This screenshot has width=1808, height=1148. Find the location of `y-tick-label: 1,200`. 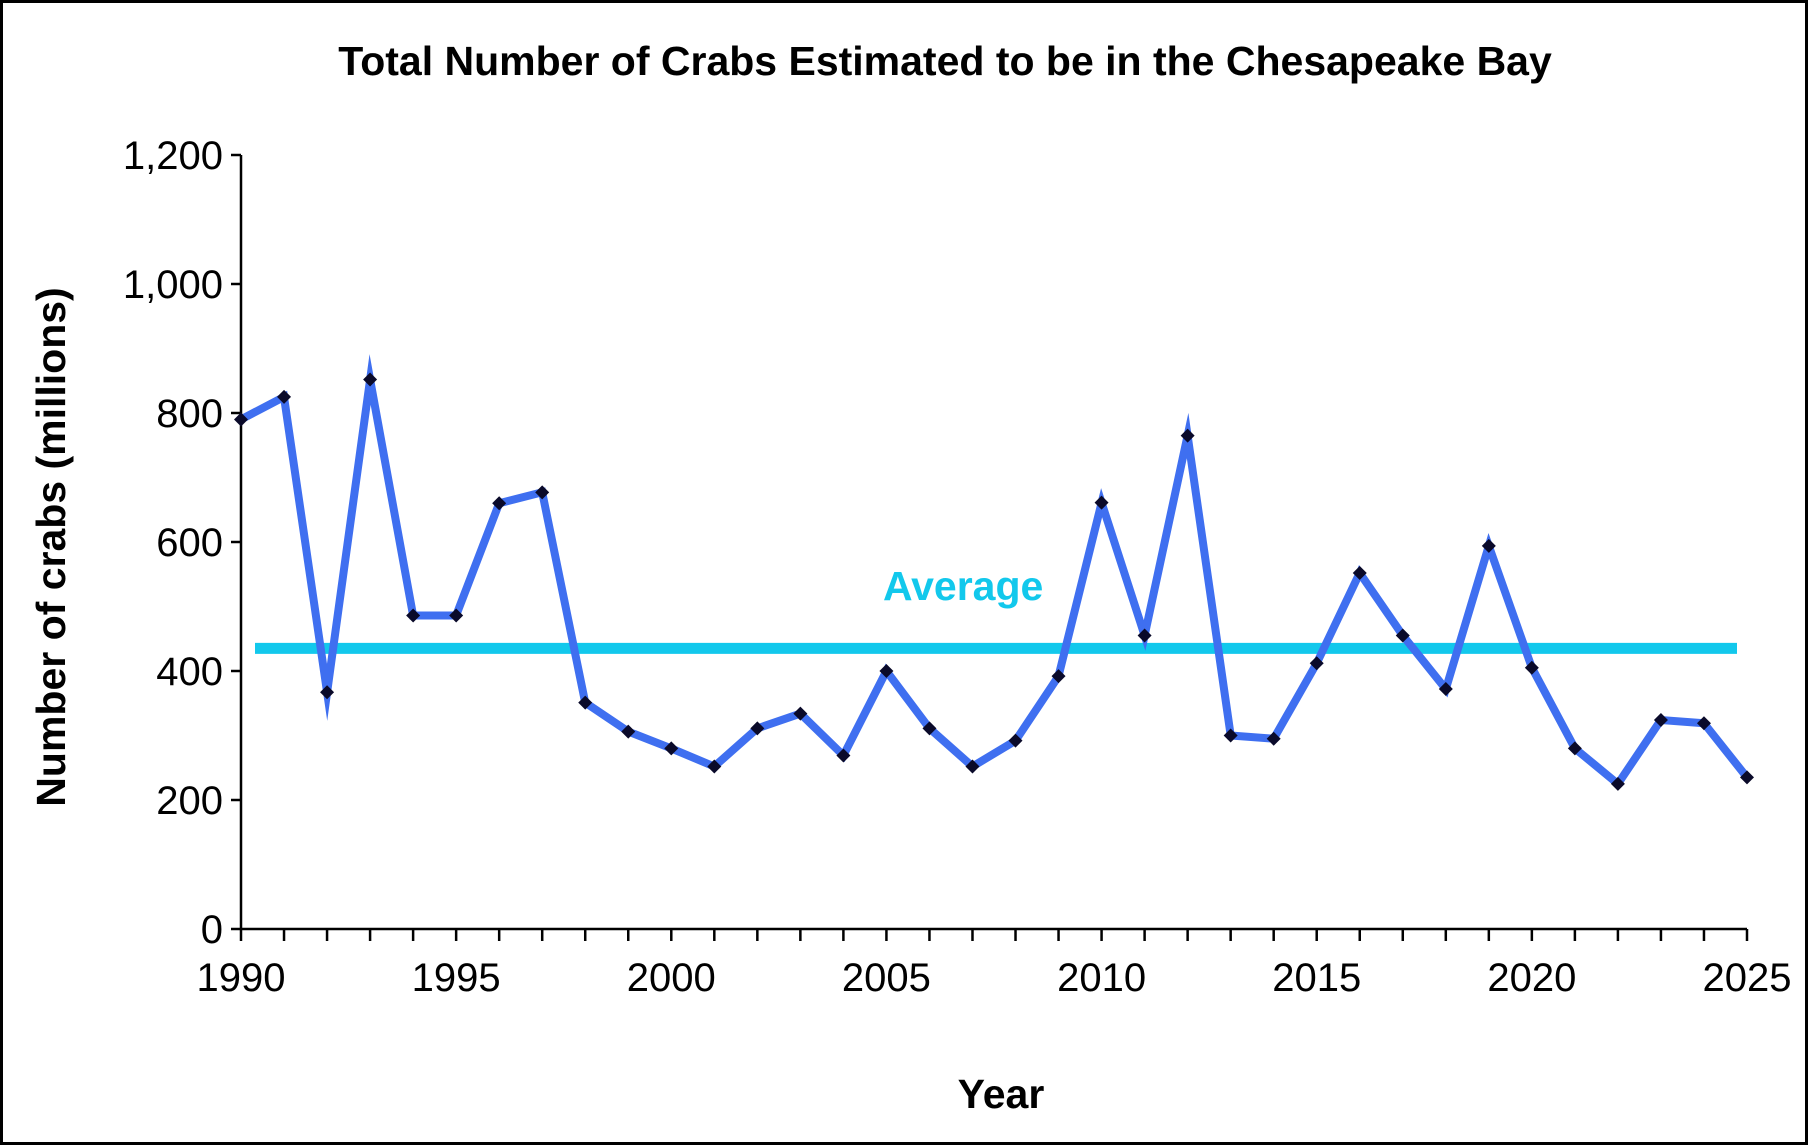

y-tick-label: 1,200 is located at coordinates (173, 156).